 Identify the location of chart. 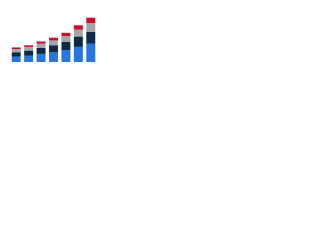
(53, 39).